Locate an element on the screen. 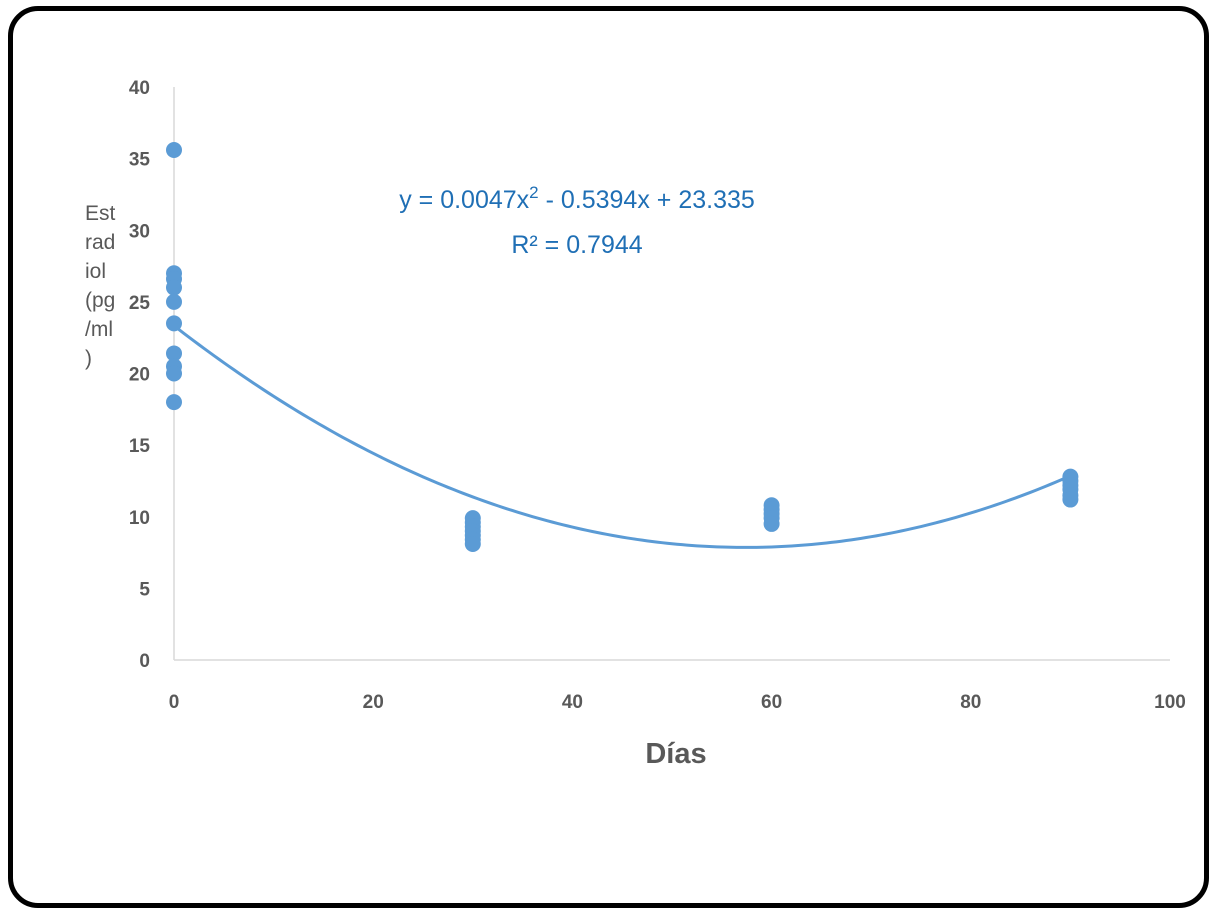 The image size is (1223, 908). x-tick-label: 100 is located at coordinates (1170, 702).